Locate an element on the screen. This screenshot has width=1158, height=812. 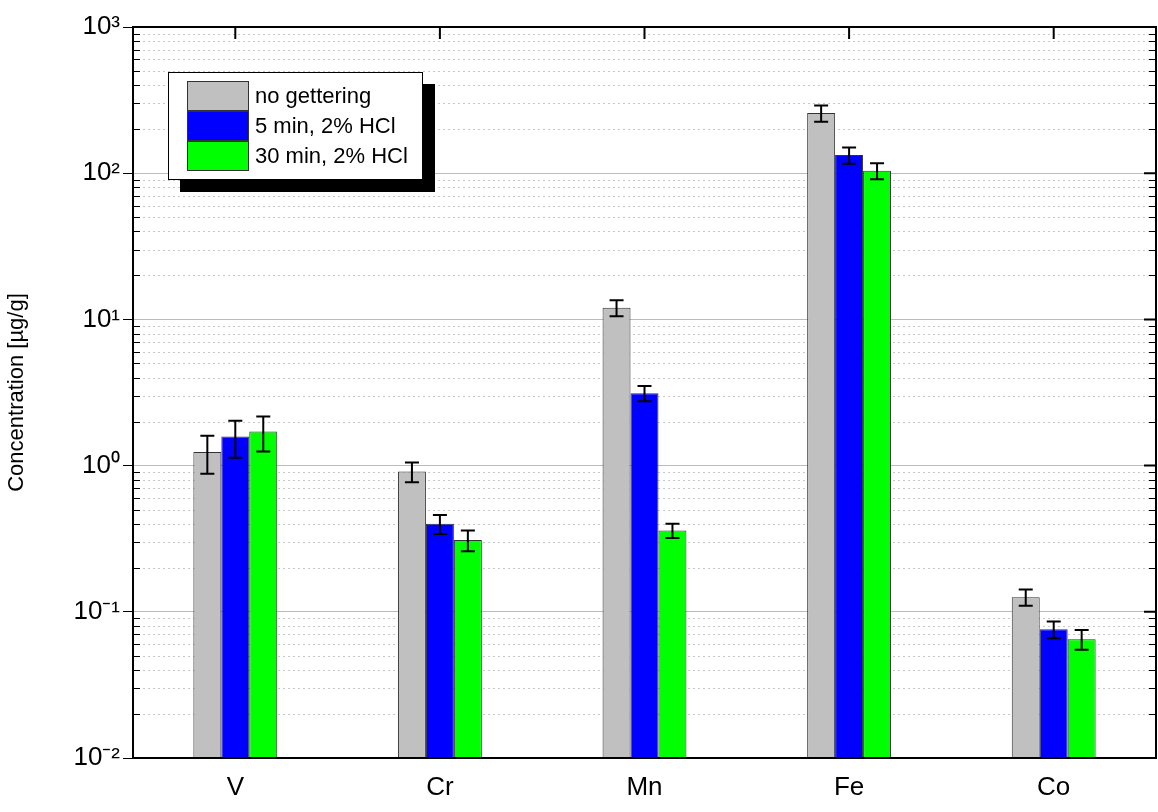
y-tick-label: 10² is located at coordinates (101, 171).